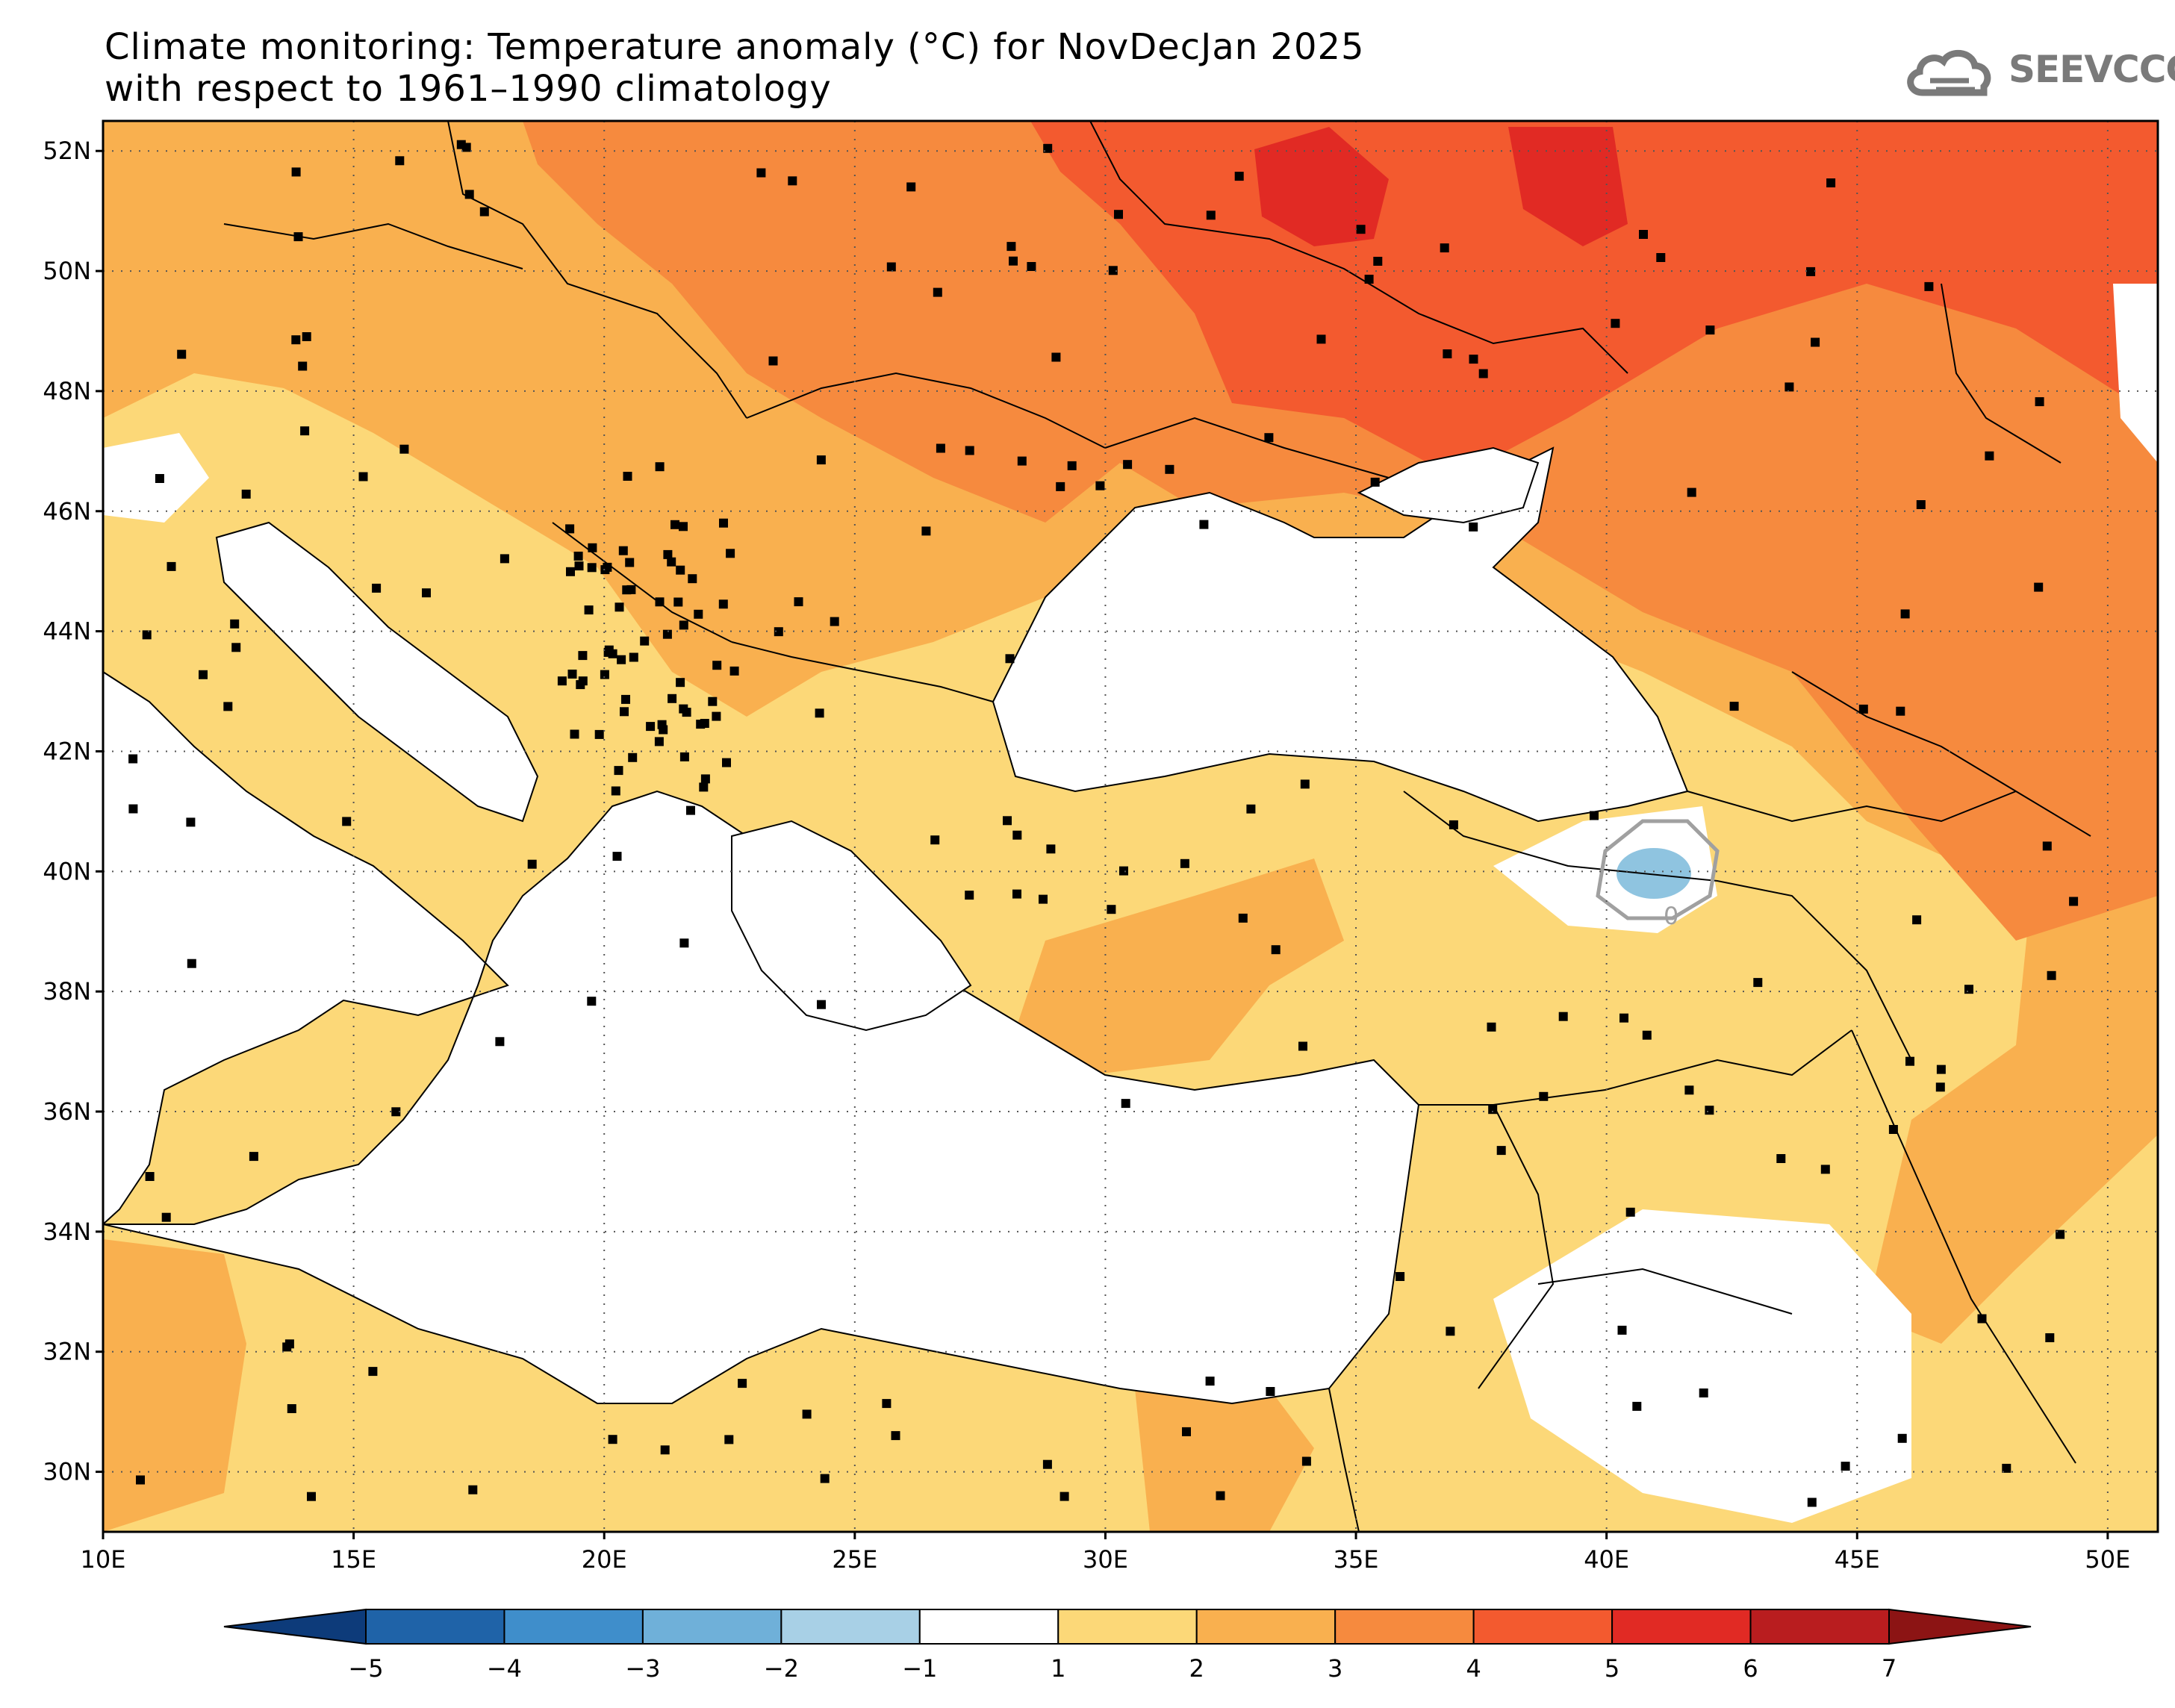 This screenshot has width=2175, height=1708. Describe the element at coordinates (1321, 186) in the screenshot. I see `anomaly-zone-5-6-west` at that location.